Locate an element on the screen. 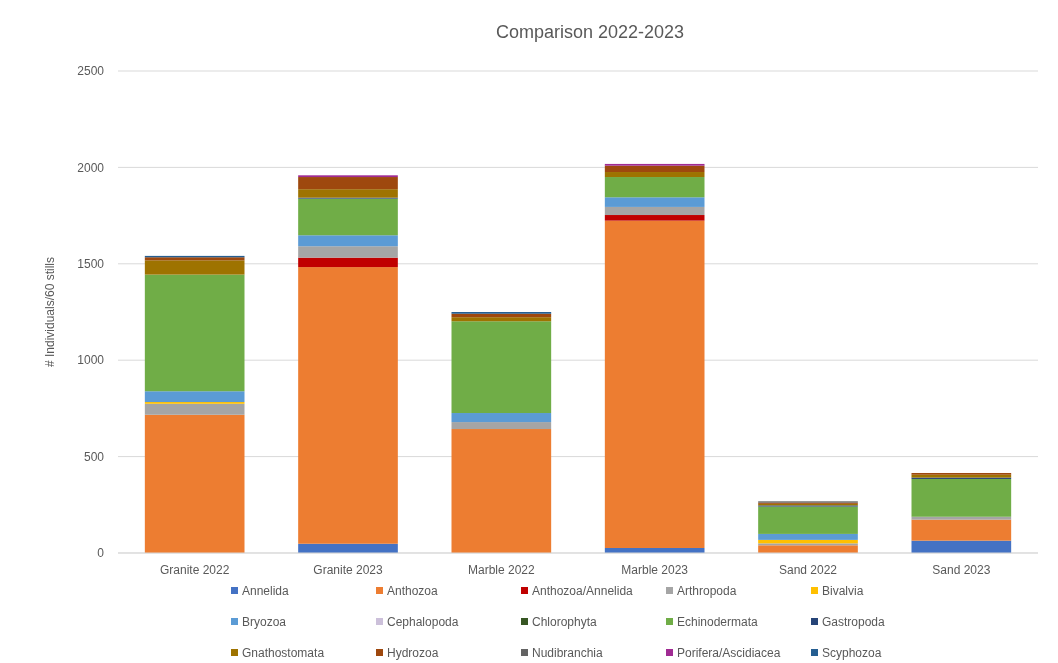 The image size is (1058, 663). legend-label: Gnathostomata is located at coordinates (283, 653).